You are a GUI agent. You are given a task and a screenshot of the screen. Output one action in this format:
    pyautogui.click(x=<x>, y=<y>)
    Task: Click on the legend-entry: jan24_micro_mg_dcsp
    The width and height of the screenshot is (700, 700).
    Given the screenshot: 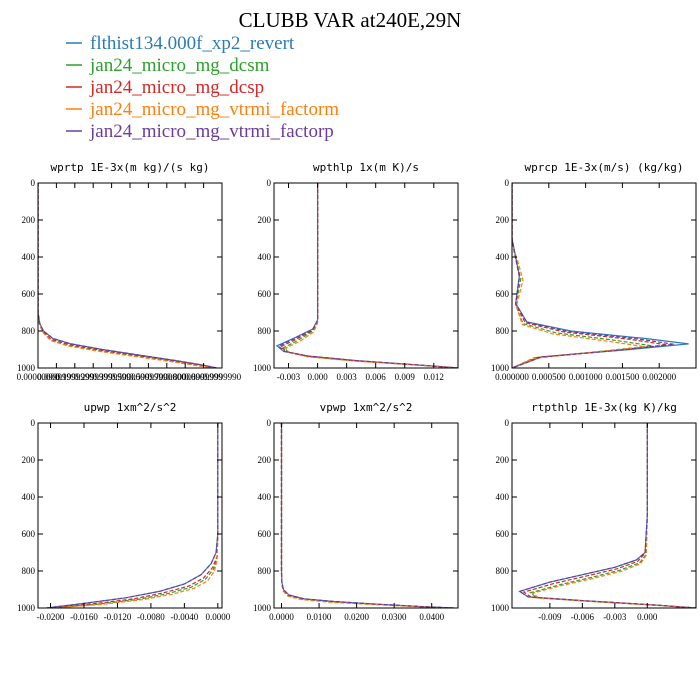 What is the action you would take?
    pyautogui.click(x=165, y=87)
    